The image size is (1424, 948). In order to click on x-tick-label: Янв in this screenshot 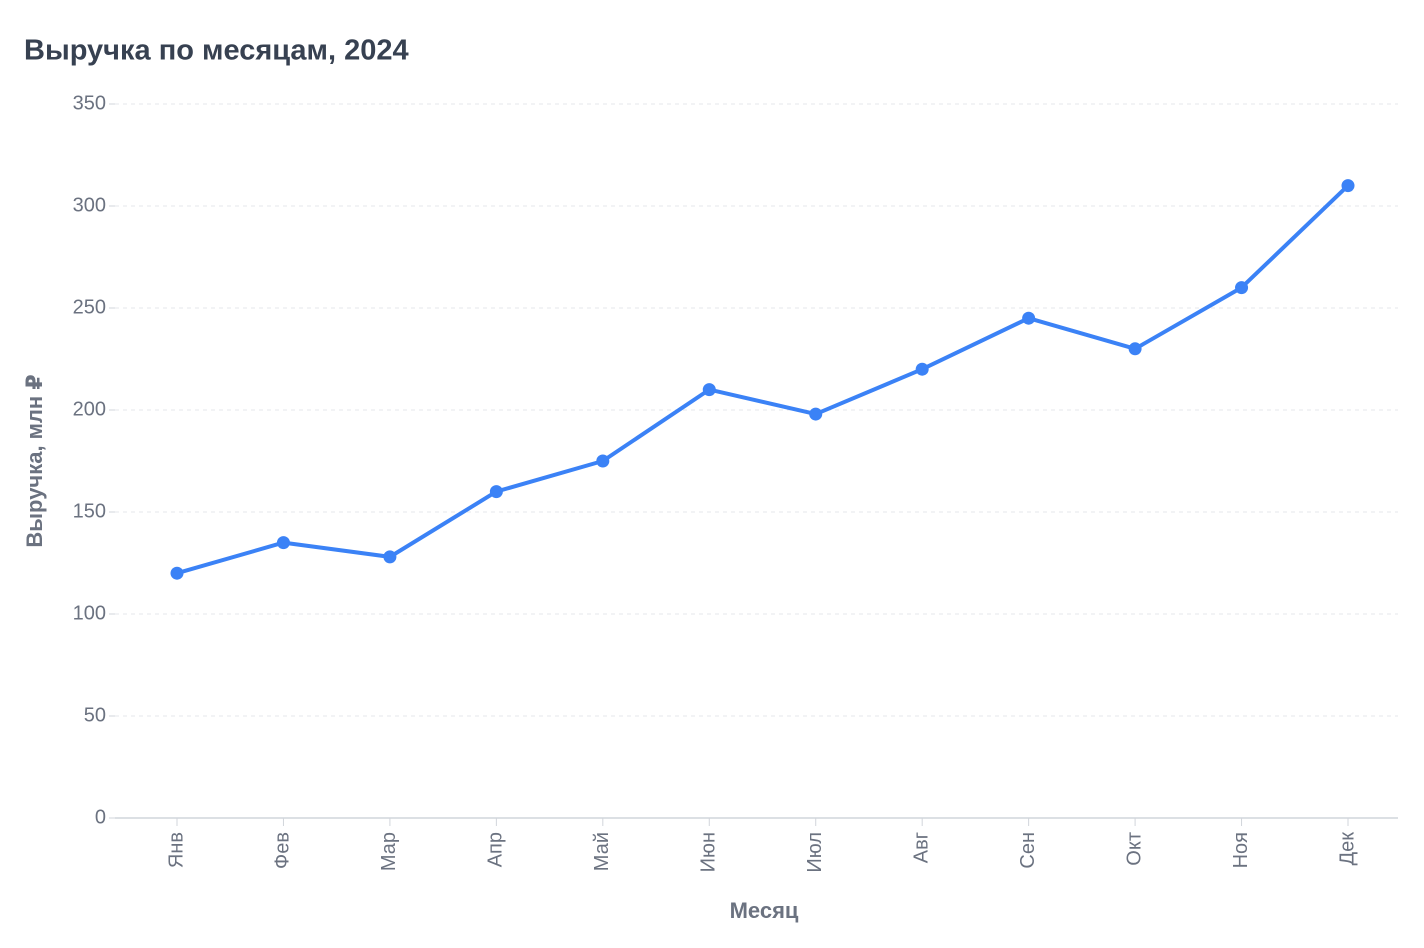, I will do `click(176, 850)`.